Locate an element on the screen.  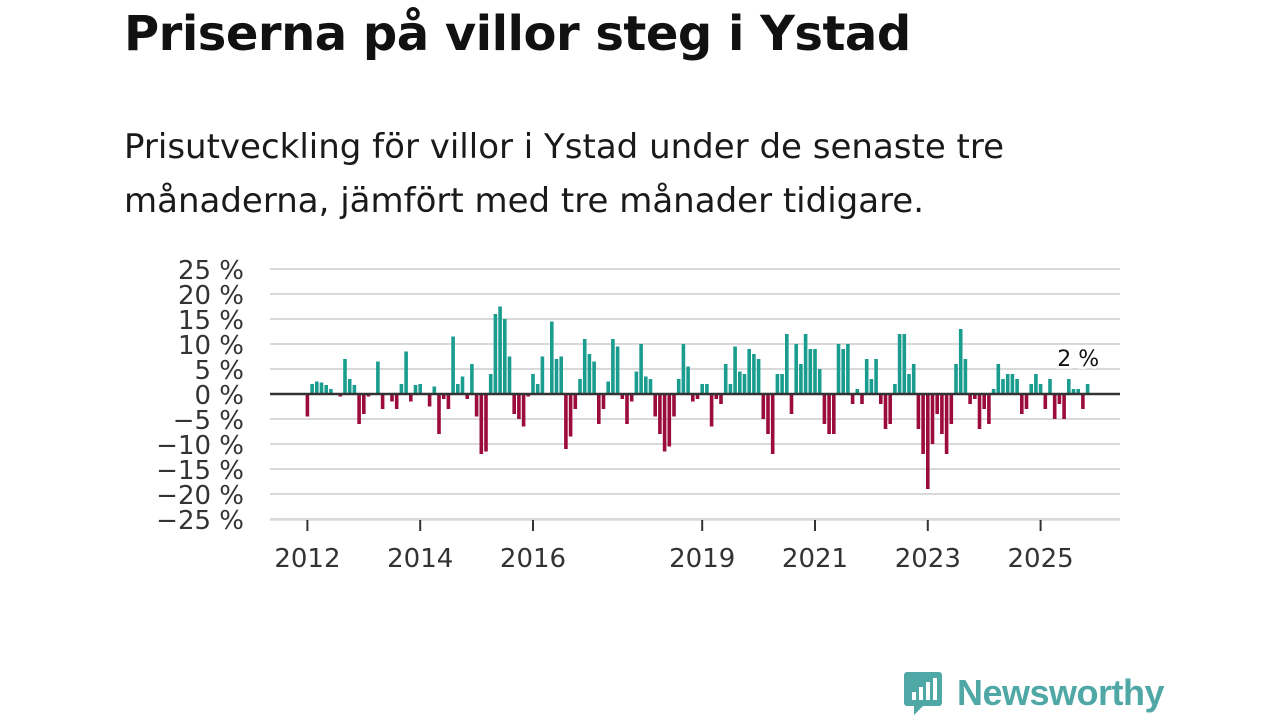
y-tick-label: −10 % is located at coordinates (200, 446).